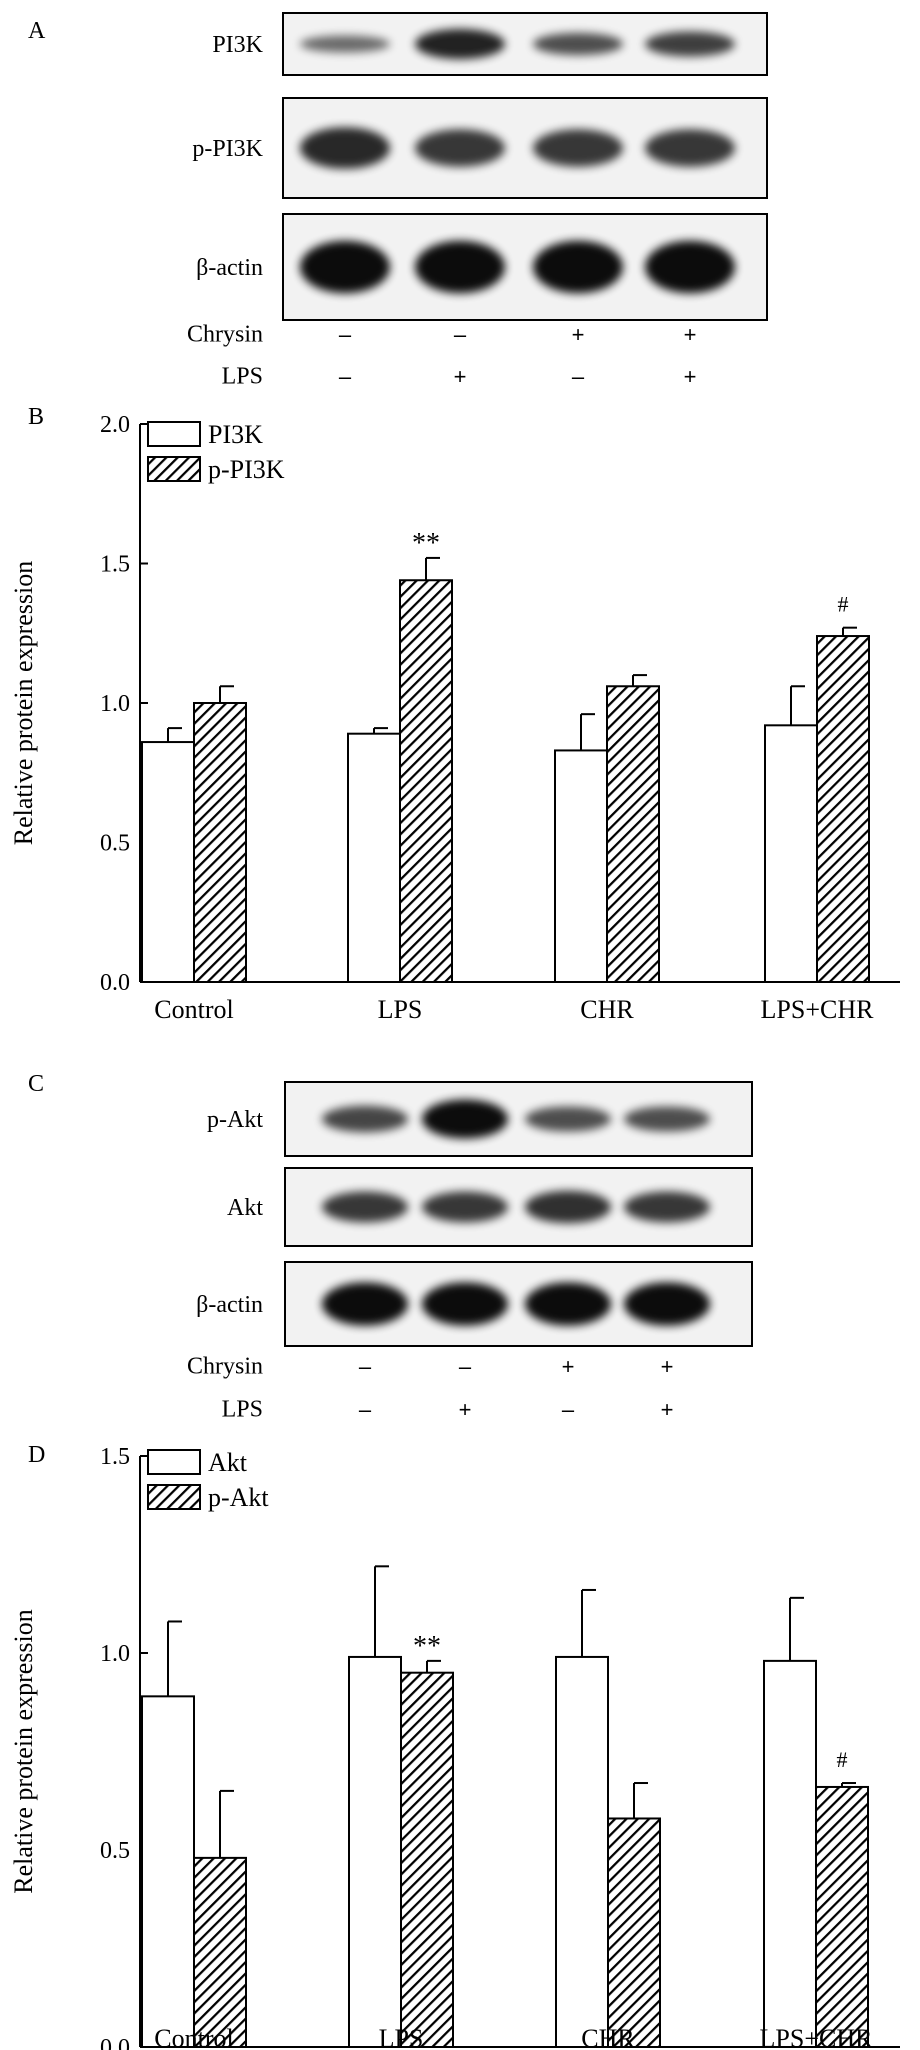 The height and width of the screenshot is (2050, 920). What do you see at coordinates (608, 2037) in the screenshot?
I see `x-tick-label-chr: CHR` at bounding box center [608, 2037].